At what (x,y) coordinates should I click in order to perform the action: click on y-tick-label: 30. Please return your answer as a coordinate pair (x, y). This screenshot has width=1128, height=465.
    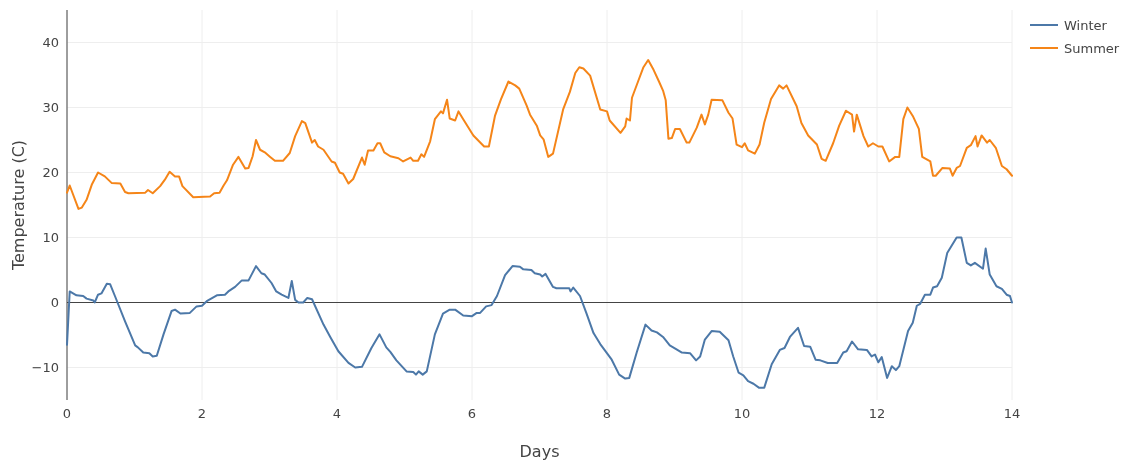
    Looking at the image, I should click on (50, 108).